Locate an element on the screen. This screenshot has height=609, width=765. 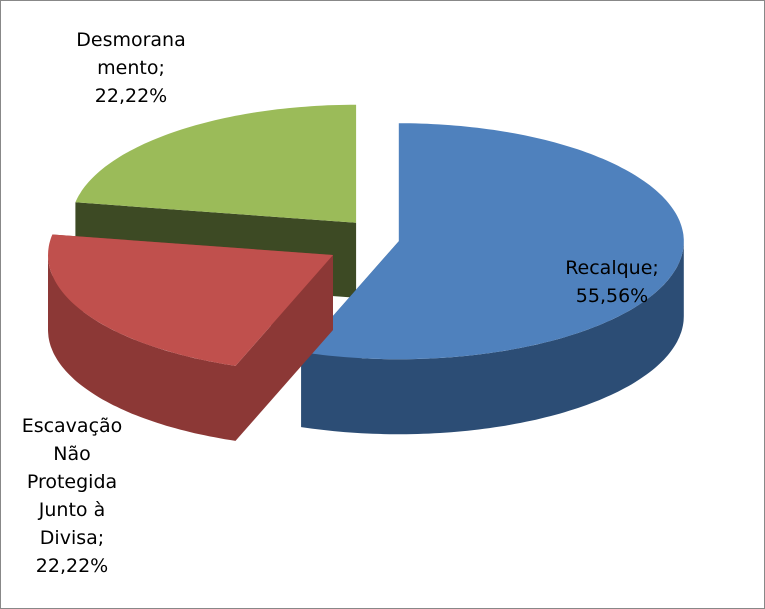
slice is located at coordinates (191, 337).